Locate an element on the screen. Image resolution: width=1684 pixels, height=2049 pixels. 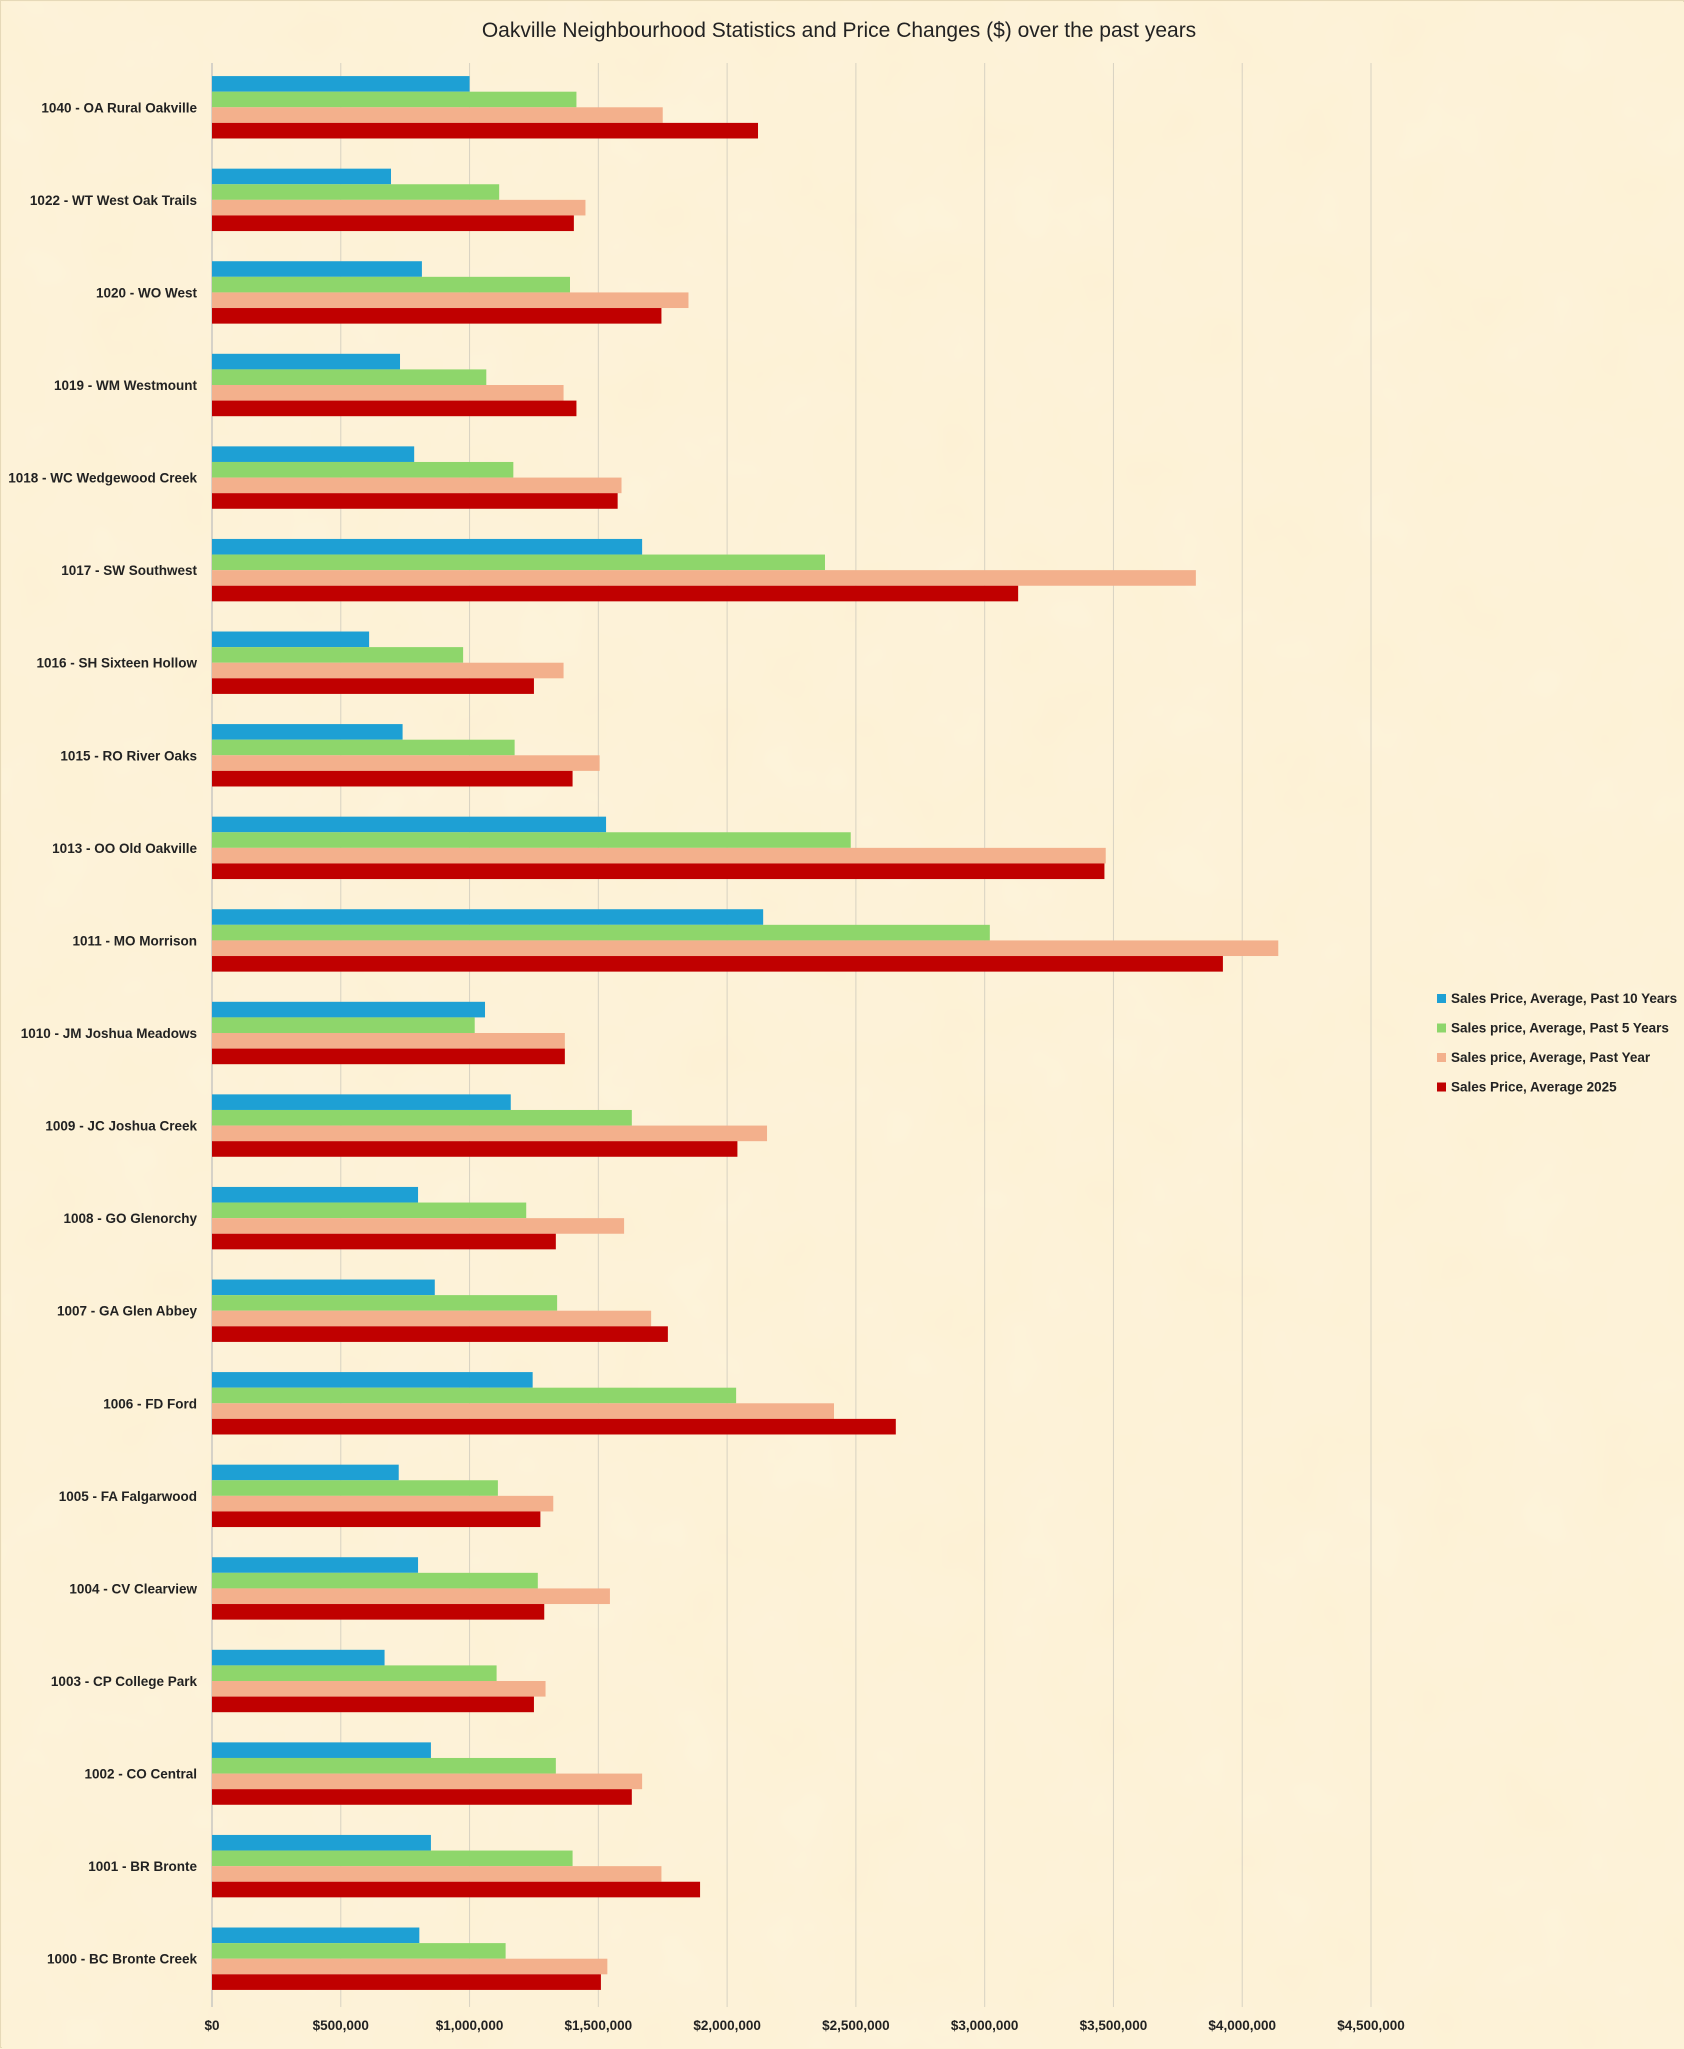
category-label: 1010 - JM Joshua Meadows is located at coordinates (109, 1033).